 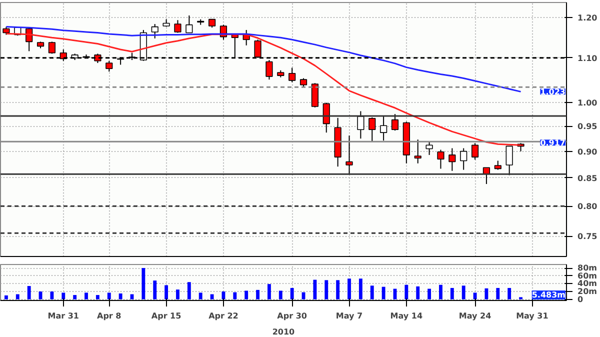 I want to click on x-tick-label: Apr 8, so click(x=109, y=316).